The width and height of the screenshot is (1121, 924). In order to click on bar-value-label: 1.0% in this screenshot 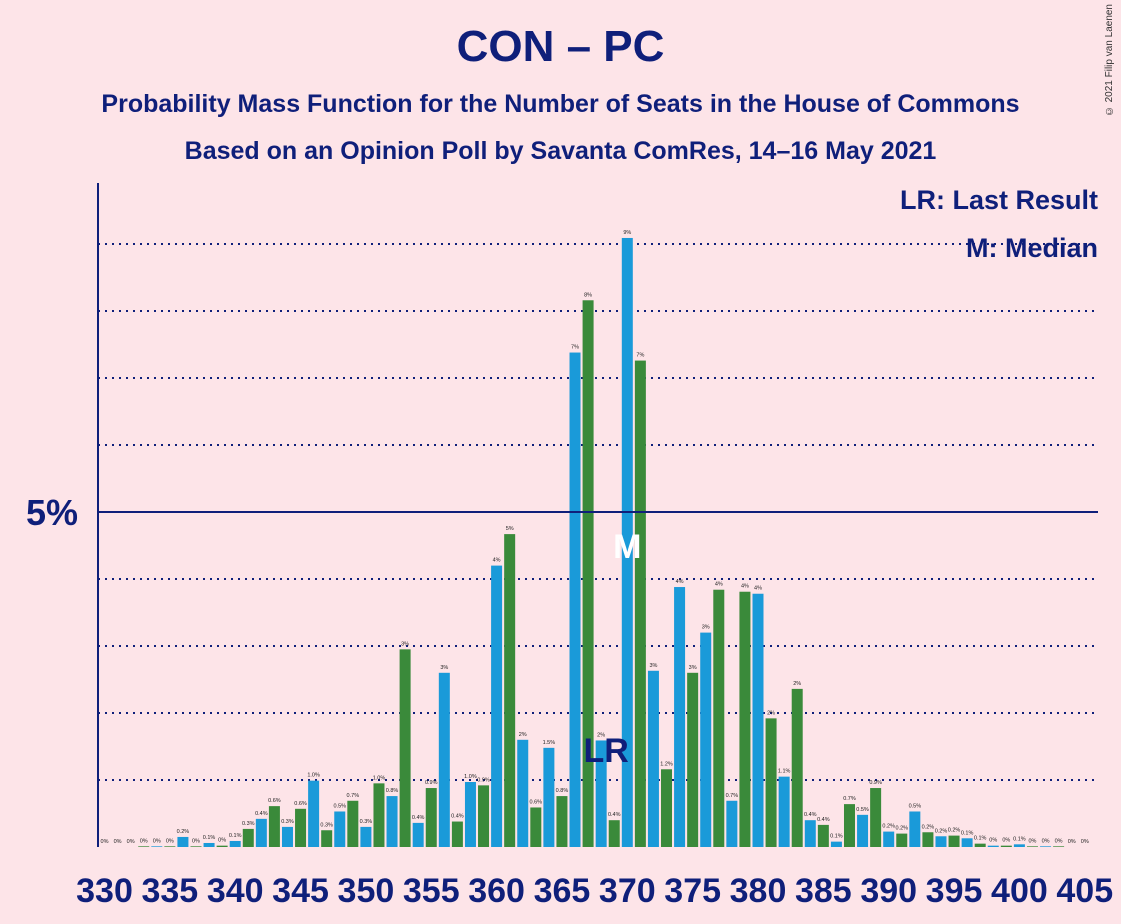, I will do `click(313, 776)`.